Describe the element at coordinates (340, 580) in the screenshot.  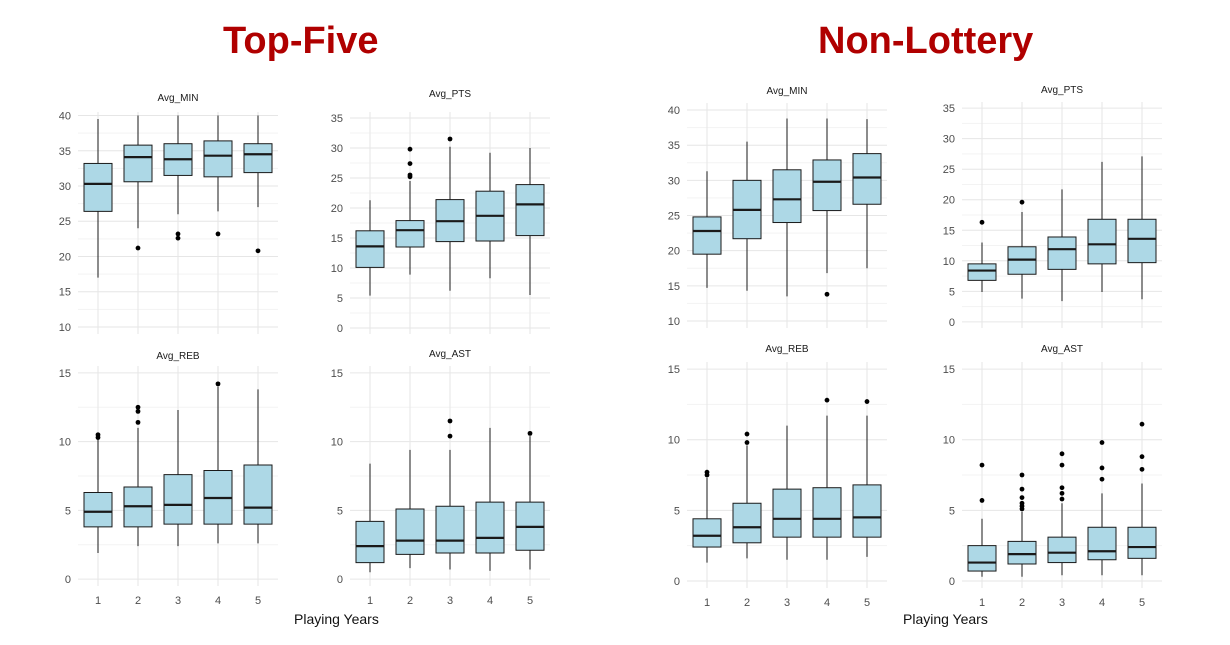
I see `panel-3-y-tick-label: 0` at that location.